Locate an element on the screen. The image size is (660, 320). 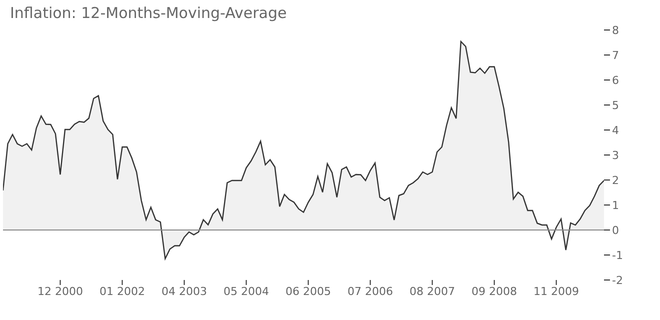
y-tick-label: 4 is located at coordinates (615, 130).